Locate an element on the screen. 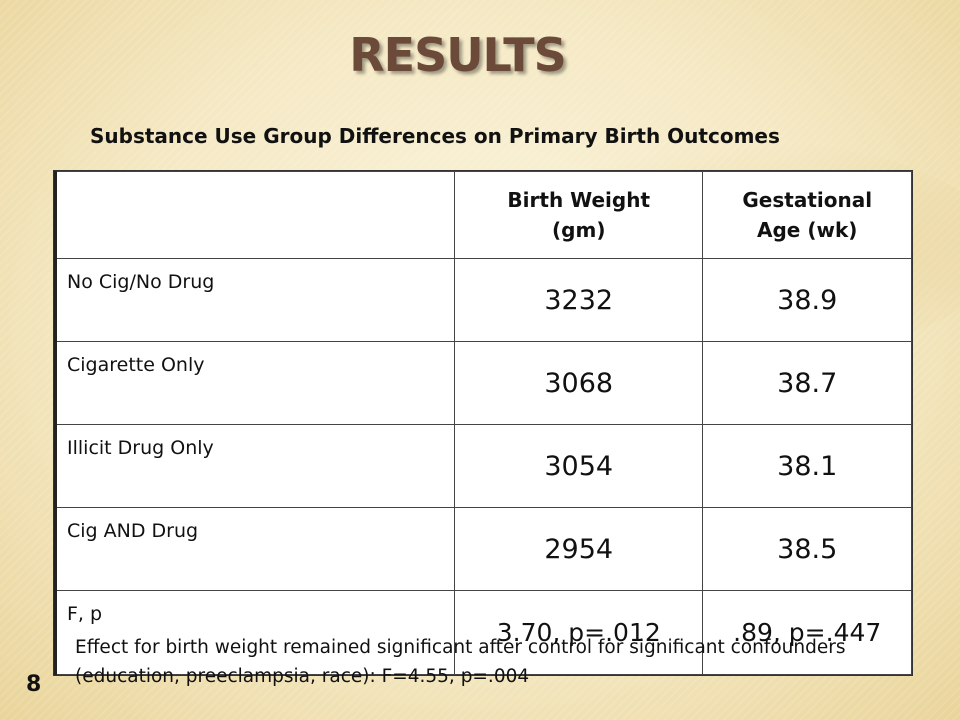 Image resolution: width=960 pixels, height=720 pixels. table-row: Illicit Drug Only 3054 38.1 is located at coordinates (482, 466).